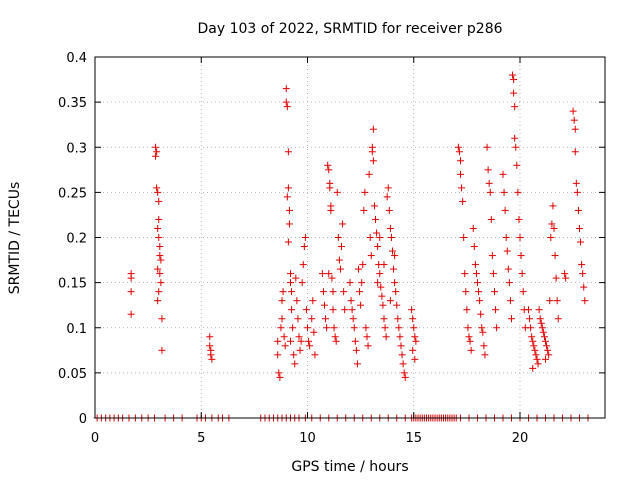  Describe the element at coordinates (76, 239) in the screenshot. I see `y-tick-label: 0.2` at that location.